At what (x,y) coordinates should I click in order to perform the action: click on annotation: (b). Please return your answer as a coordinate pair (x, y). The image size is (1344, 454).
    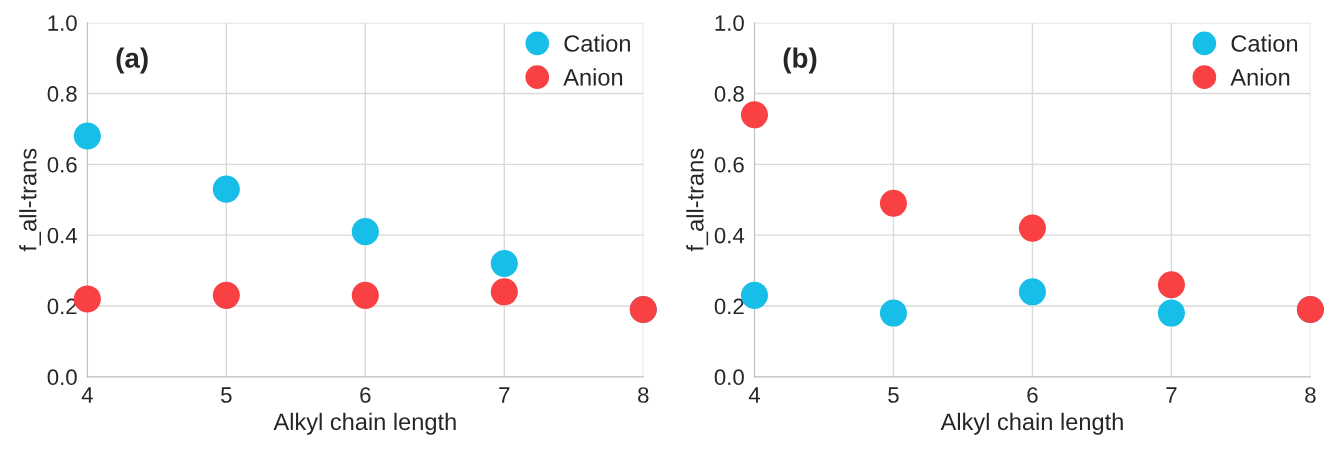
    Looking at the image, I should click on (800, 60).